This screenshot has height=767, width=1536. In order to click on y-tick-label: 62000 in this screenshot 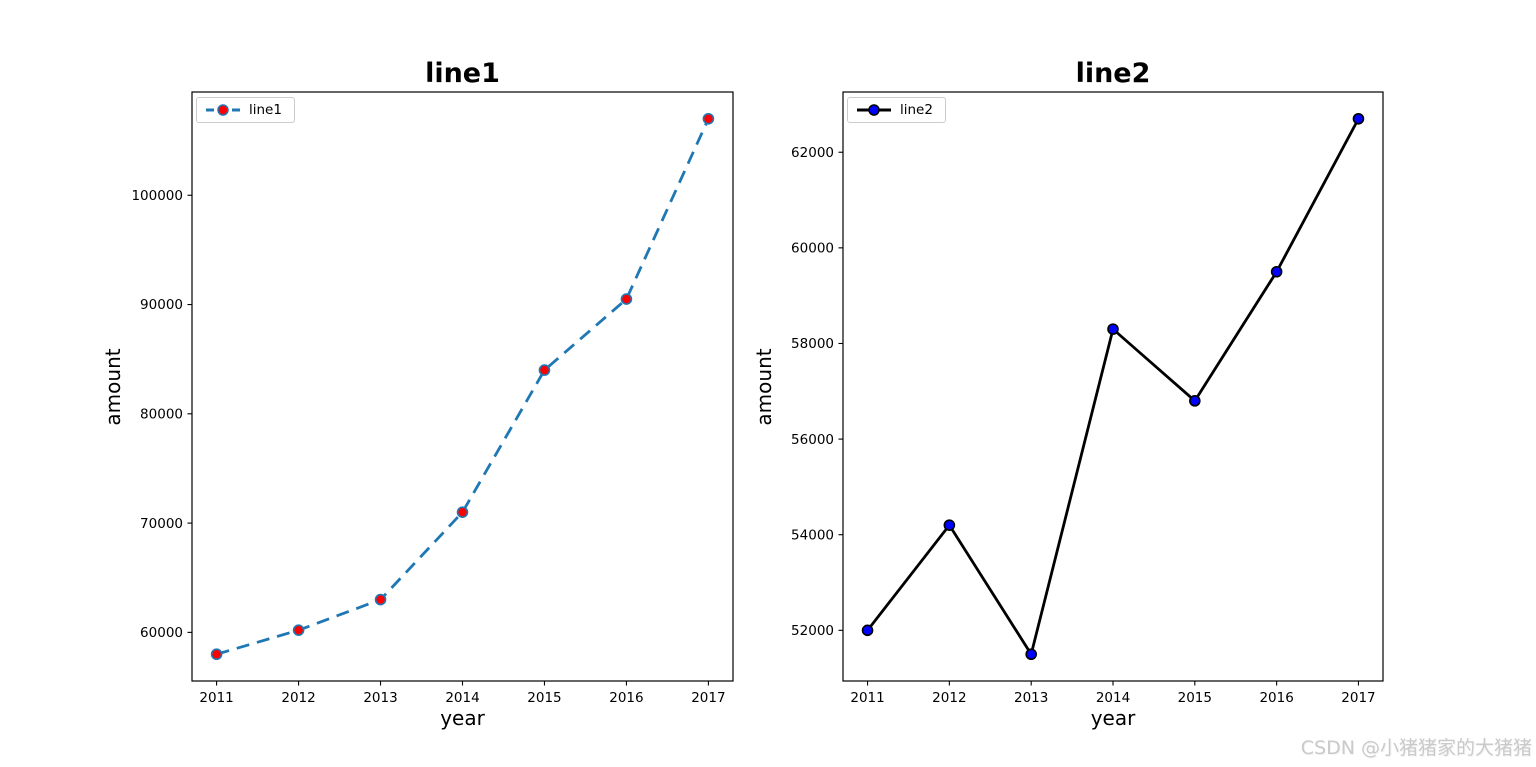, I will do `click(812, 153)`.